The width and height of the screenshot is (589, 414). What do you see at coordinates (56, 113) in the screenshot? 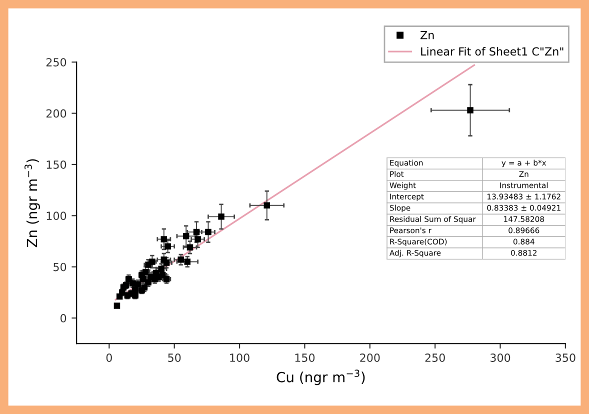
I see `y-tick-label: 200` at bounding box center [56, 113].